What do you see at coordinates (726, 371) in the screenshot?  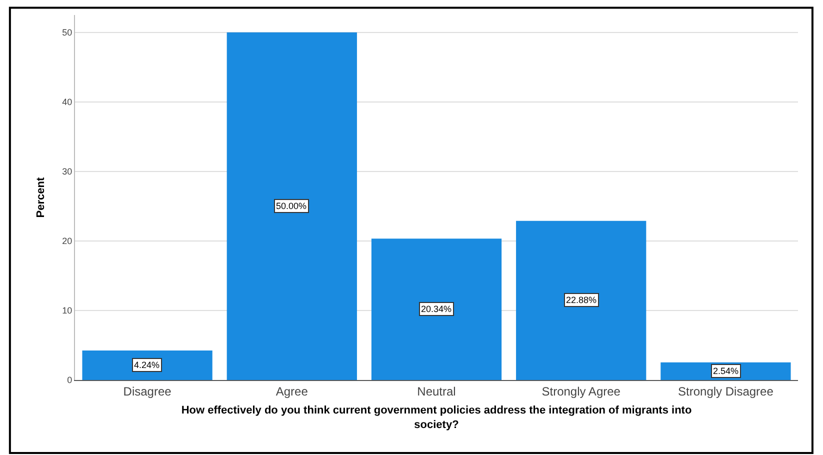 I see `data-label: 2.54%` at bounding box center [726, 371].